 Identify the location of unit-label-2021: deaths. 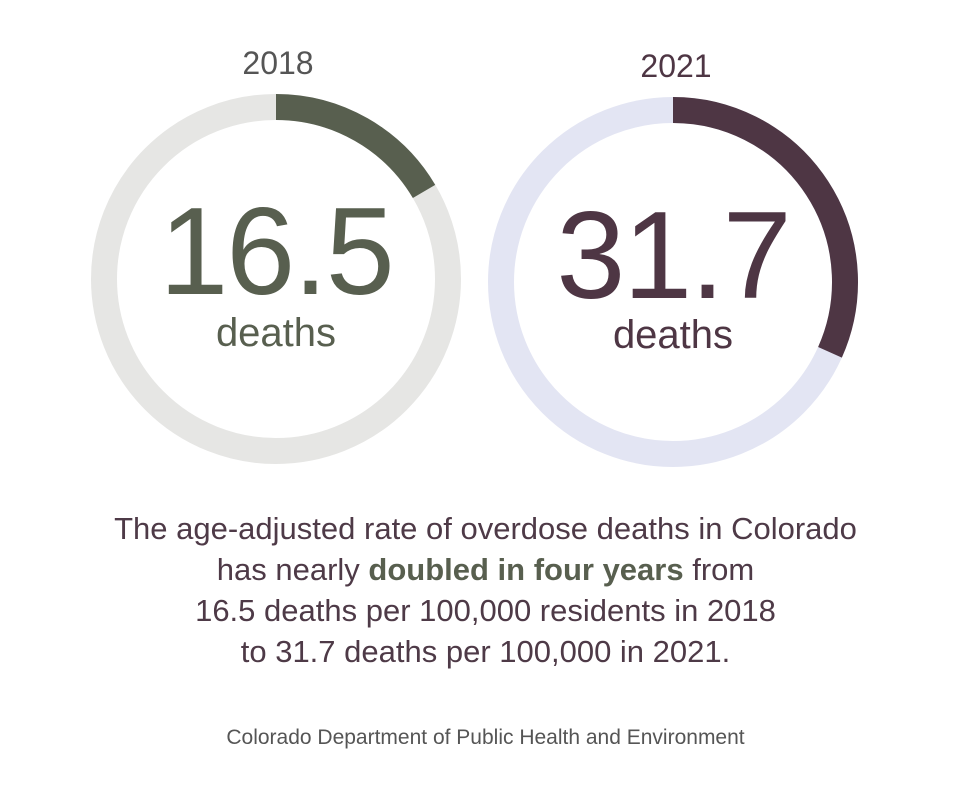
(673, 335).